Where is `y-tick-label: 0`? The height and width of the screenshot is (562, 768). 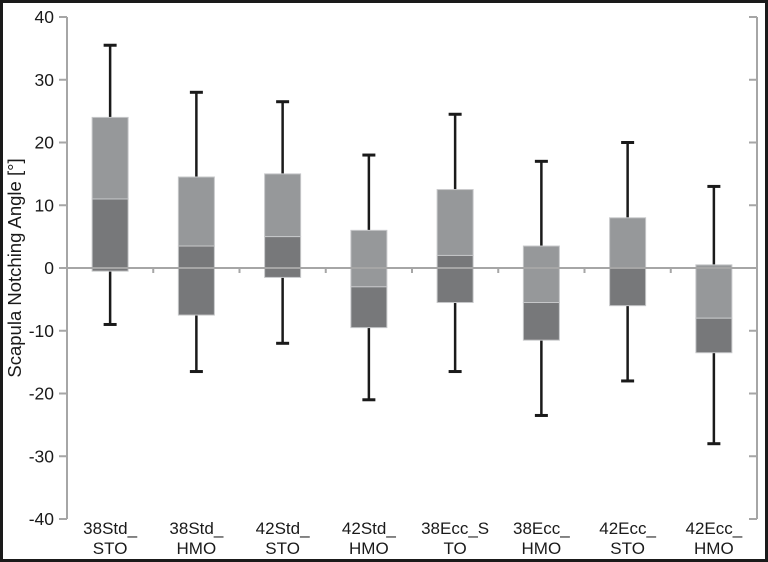
y-tick-label: 0 is located at coordinates (49, 268).